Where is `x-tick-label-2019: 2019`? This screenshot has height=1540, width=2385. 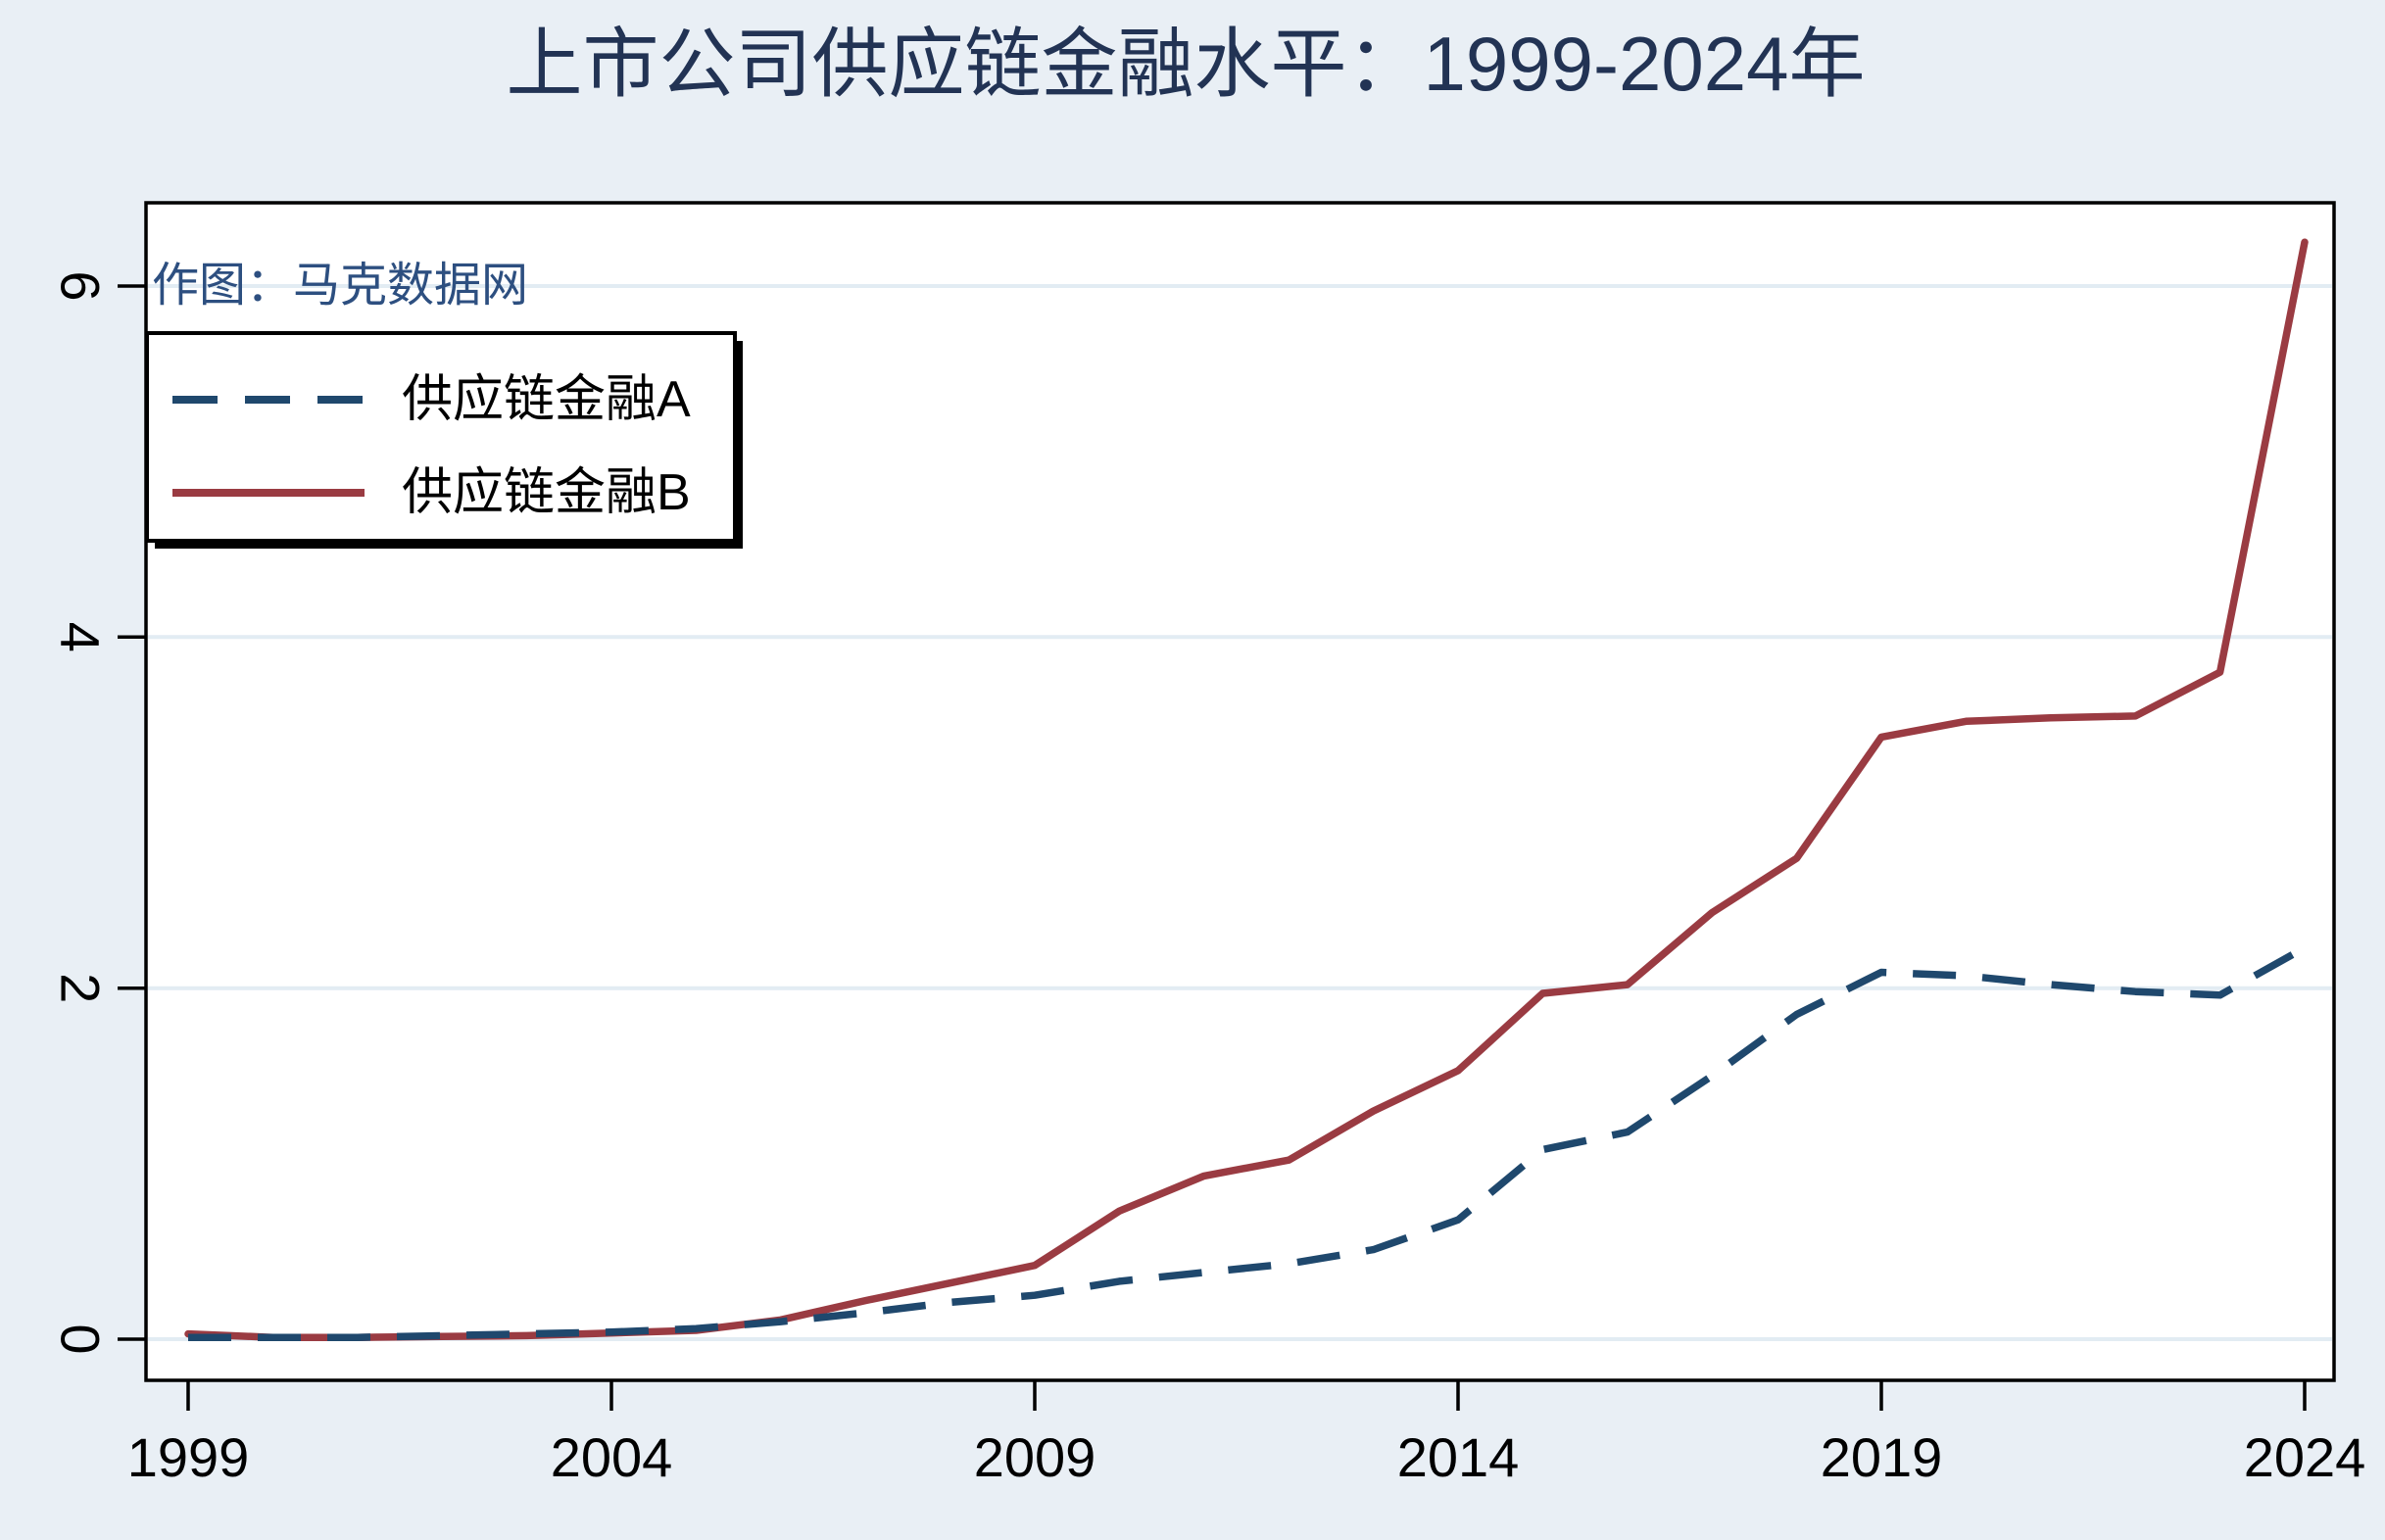 x-tick-label-2019: 2019 is located at coordinates (1882, 1457).